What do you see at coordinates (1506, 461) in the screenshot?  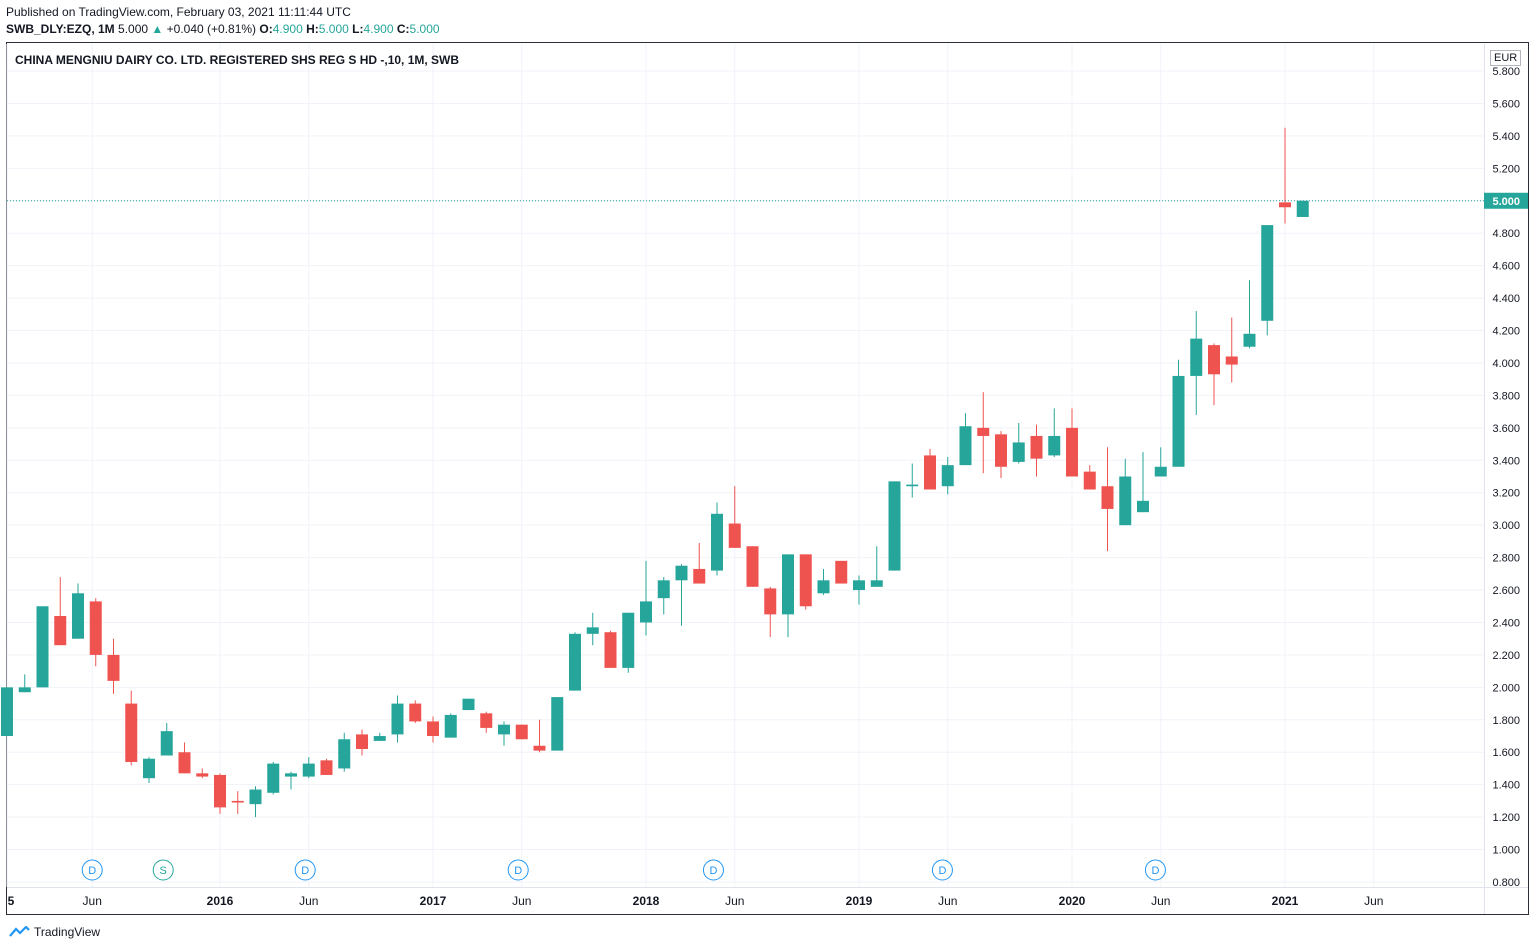 I see `y-tick-label: 3.400` at bounding box center [1506, 461].